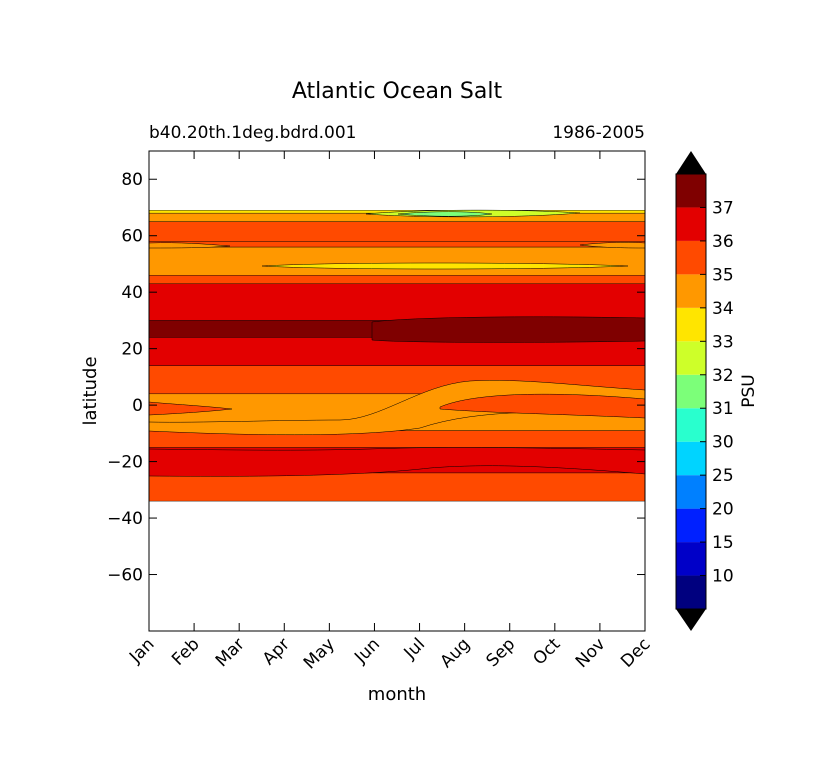 Image resolution: width=838 pixels, height=783 pixels. I want to click on y-axis-label: latitude, so click(90, 390).